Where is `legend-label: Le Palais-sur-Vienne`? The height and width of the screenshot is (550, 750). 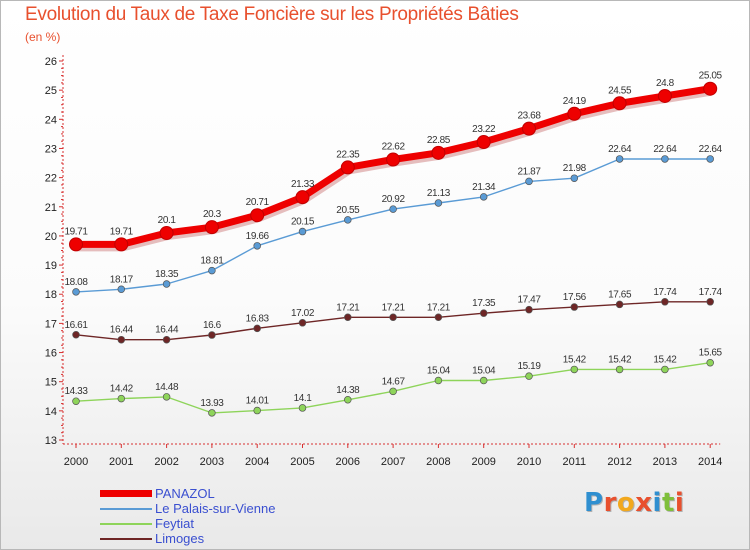
legend-label: Le Palais-sur-Vienne is located at coordinates (215, 508).